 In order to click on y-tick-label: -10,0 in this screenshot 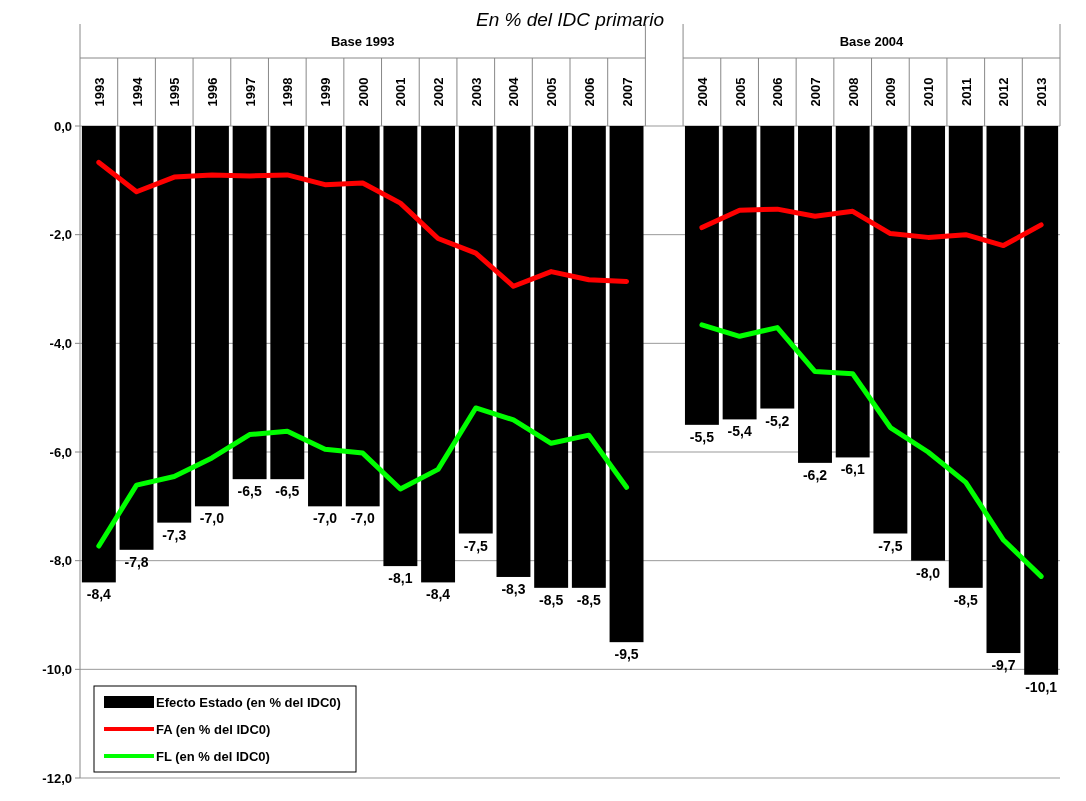, I will do `click(57, 669)`.